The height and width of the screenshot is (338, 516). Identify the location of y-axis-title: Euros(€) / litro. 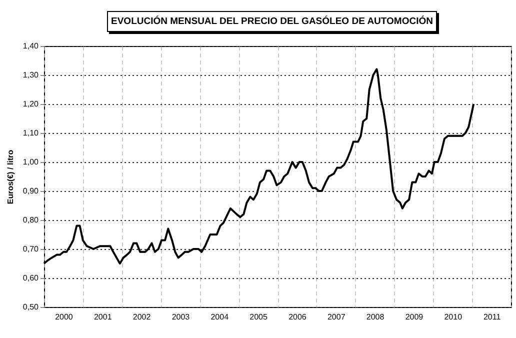
(10, 177).